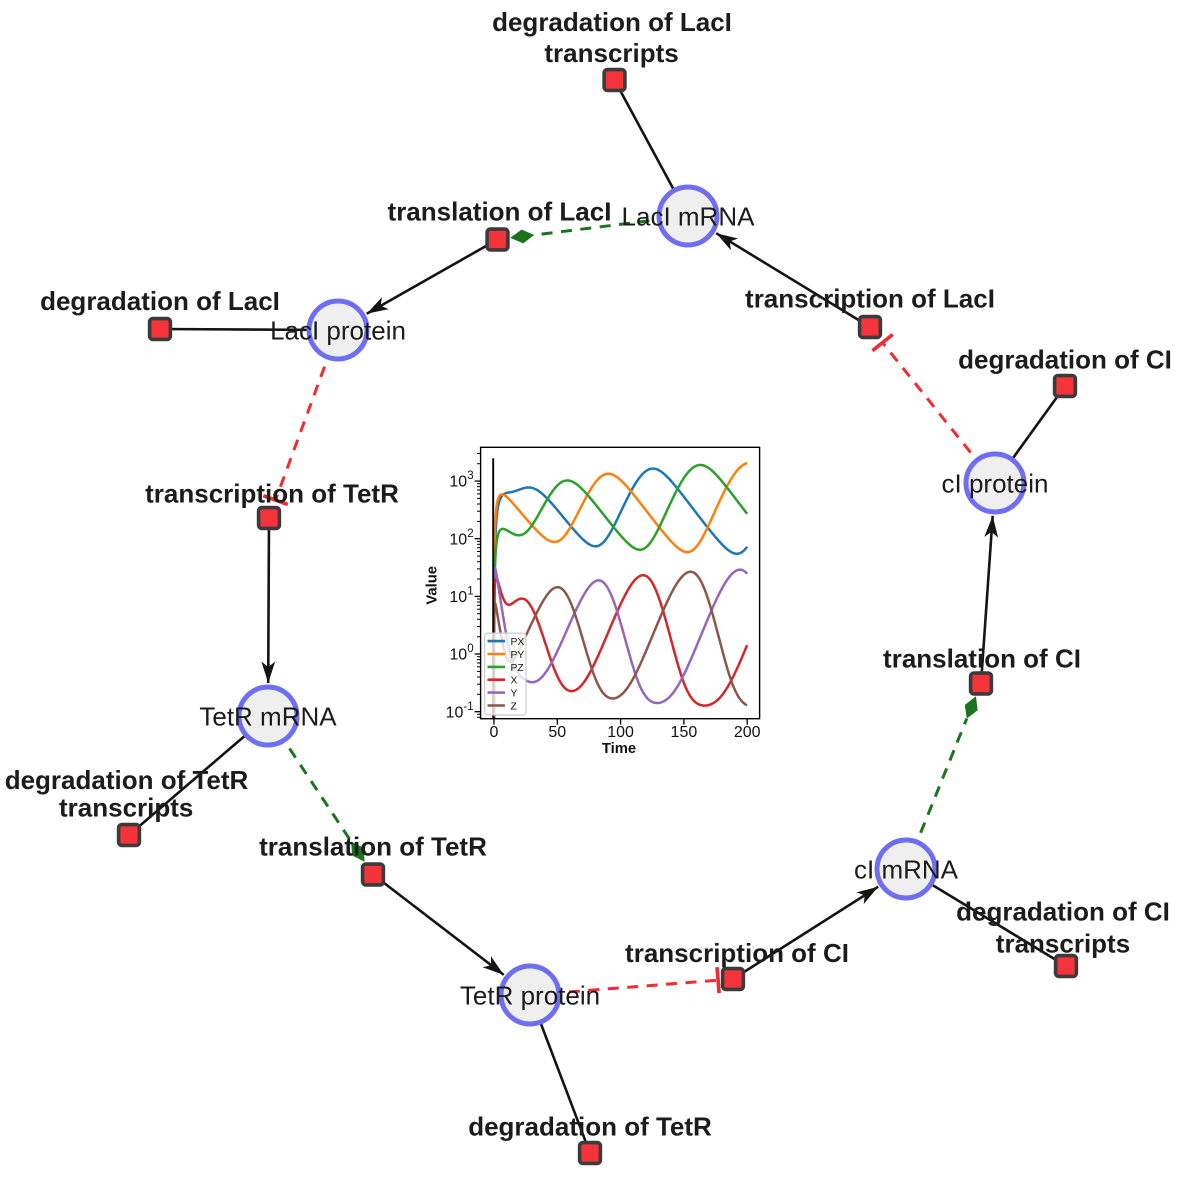 Image resolution: width=1189 pixels, height=1200 pixels. Describe the element at coordinates (268, 717) in the screenshot. I see `svg-text: TetR mRNA` at that location.